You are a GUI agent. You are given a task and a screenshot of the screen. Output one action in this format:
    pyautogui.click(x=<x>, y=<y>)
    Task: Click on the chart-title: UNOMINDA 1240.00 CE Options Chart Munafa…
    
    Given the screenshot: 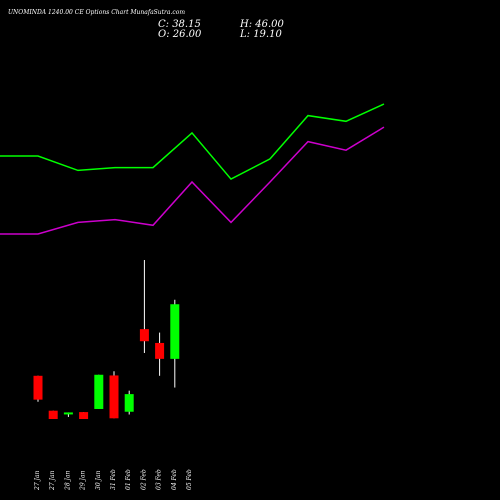 What is the action you would take?
    pyautogui.click(x=97, y=12)
    